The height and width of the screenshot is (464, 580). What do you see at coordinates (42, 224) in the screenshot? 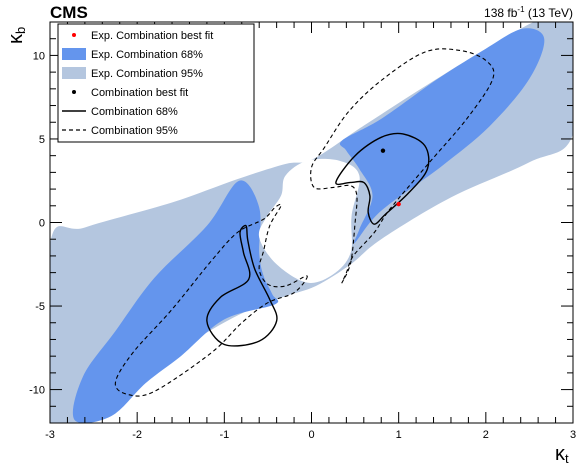
I see `y-tick-label: 0` at bounding box center [42, 224].